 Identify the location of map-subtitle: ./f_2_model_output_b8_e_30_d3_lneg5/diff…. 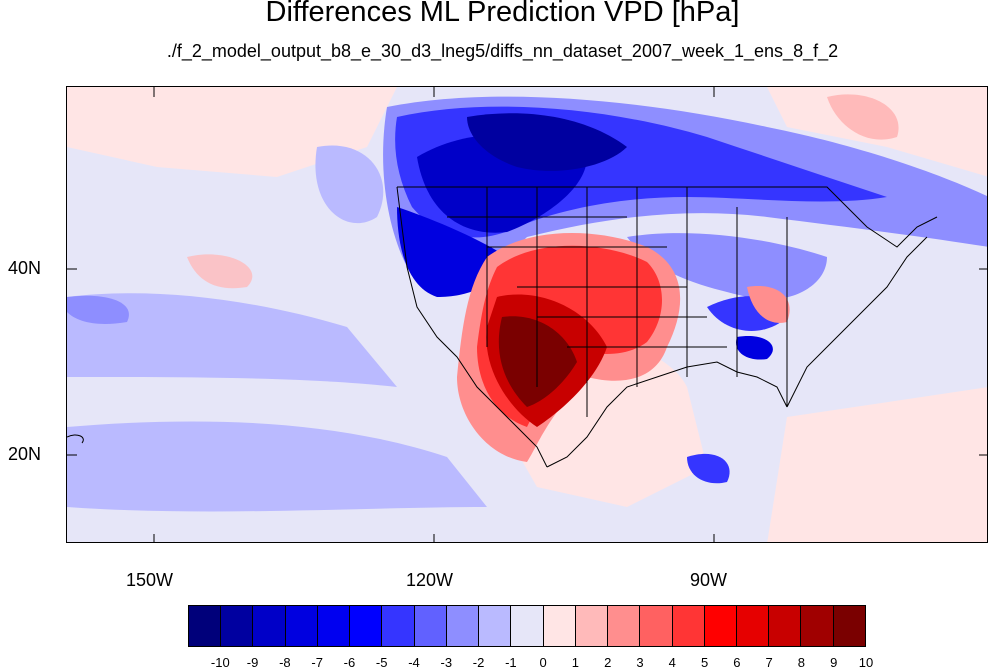
(502, 51).